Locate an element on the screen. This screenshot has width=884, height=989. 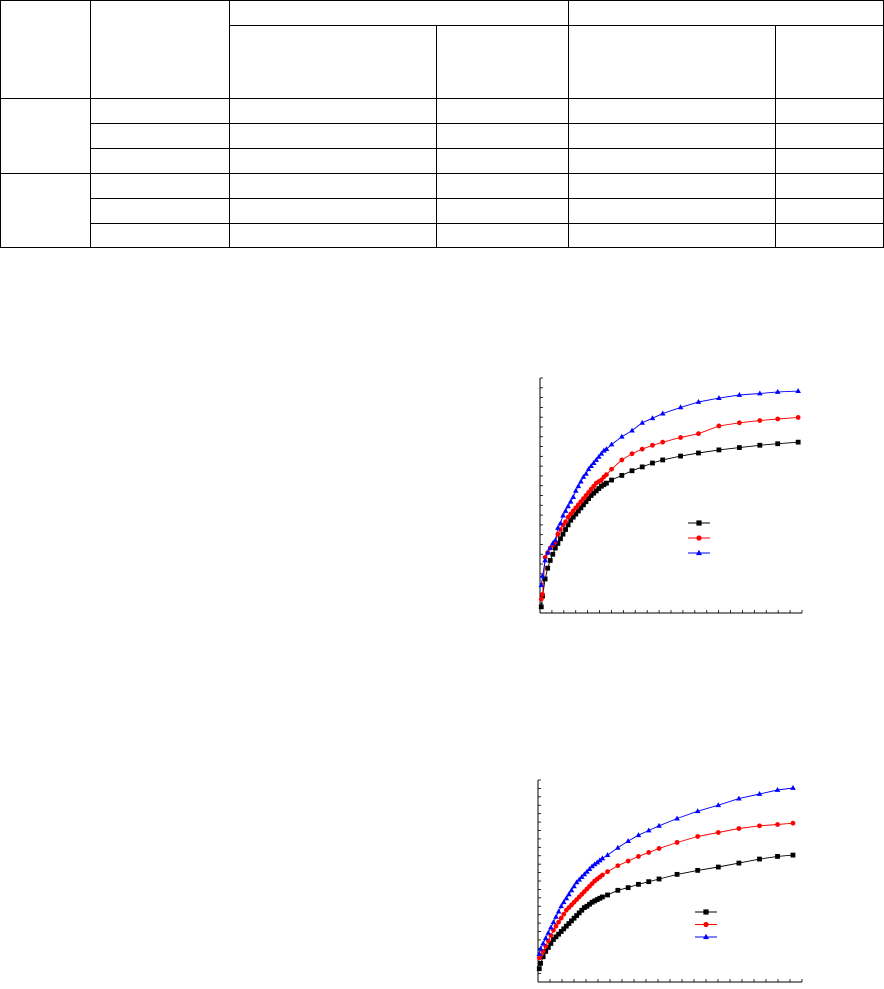
chart-top is located at coordinates (670, 495).